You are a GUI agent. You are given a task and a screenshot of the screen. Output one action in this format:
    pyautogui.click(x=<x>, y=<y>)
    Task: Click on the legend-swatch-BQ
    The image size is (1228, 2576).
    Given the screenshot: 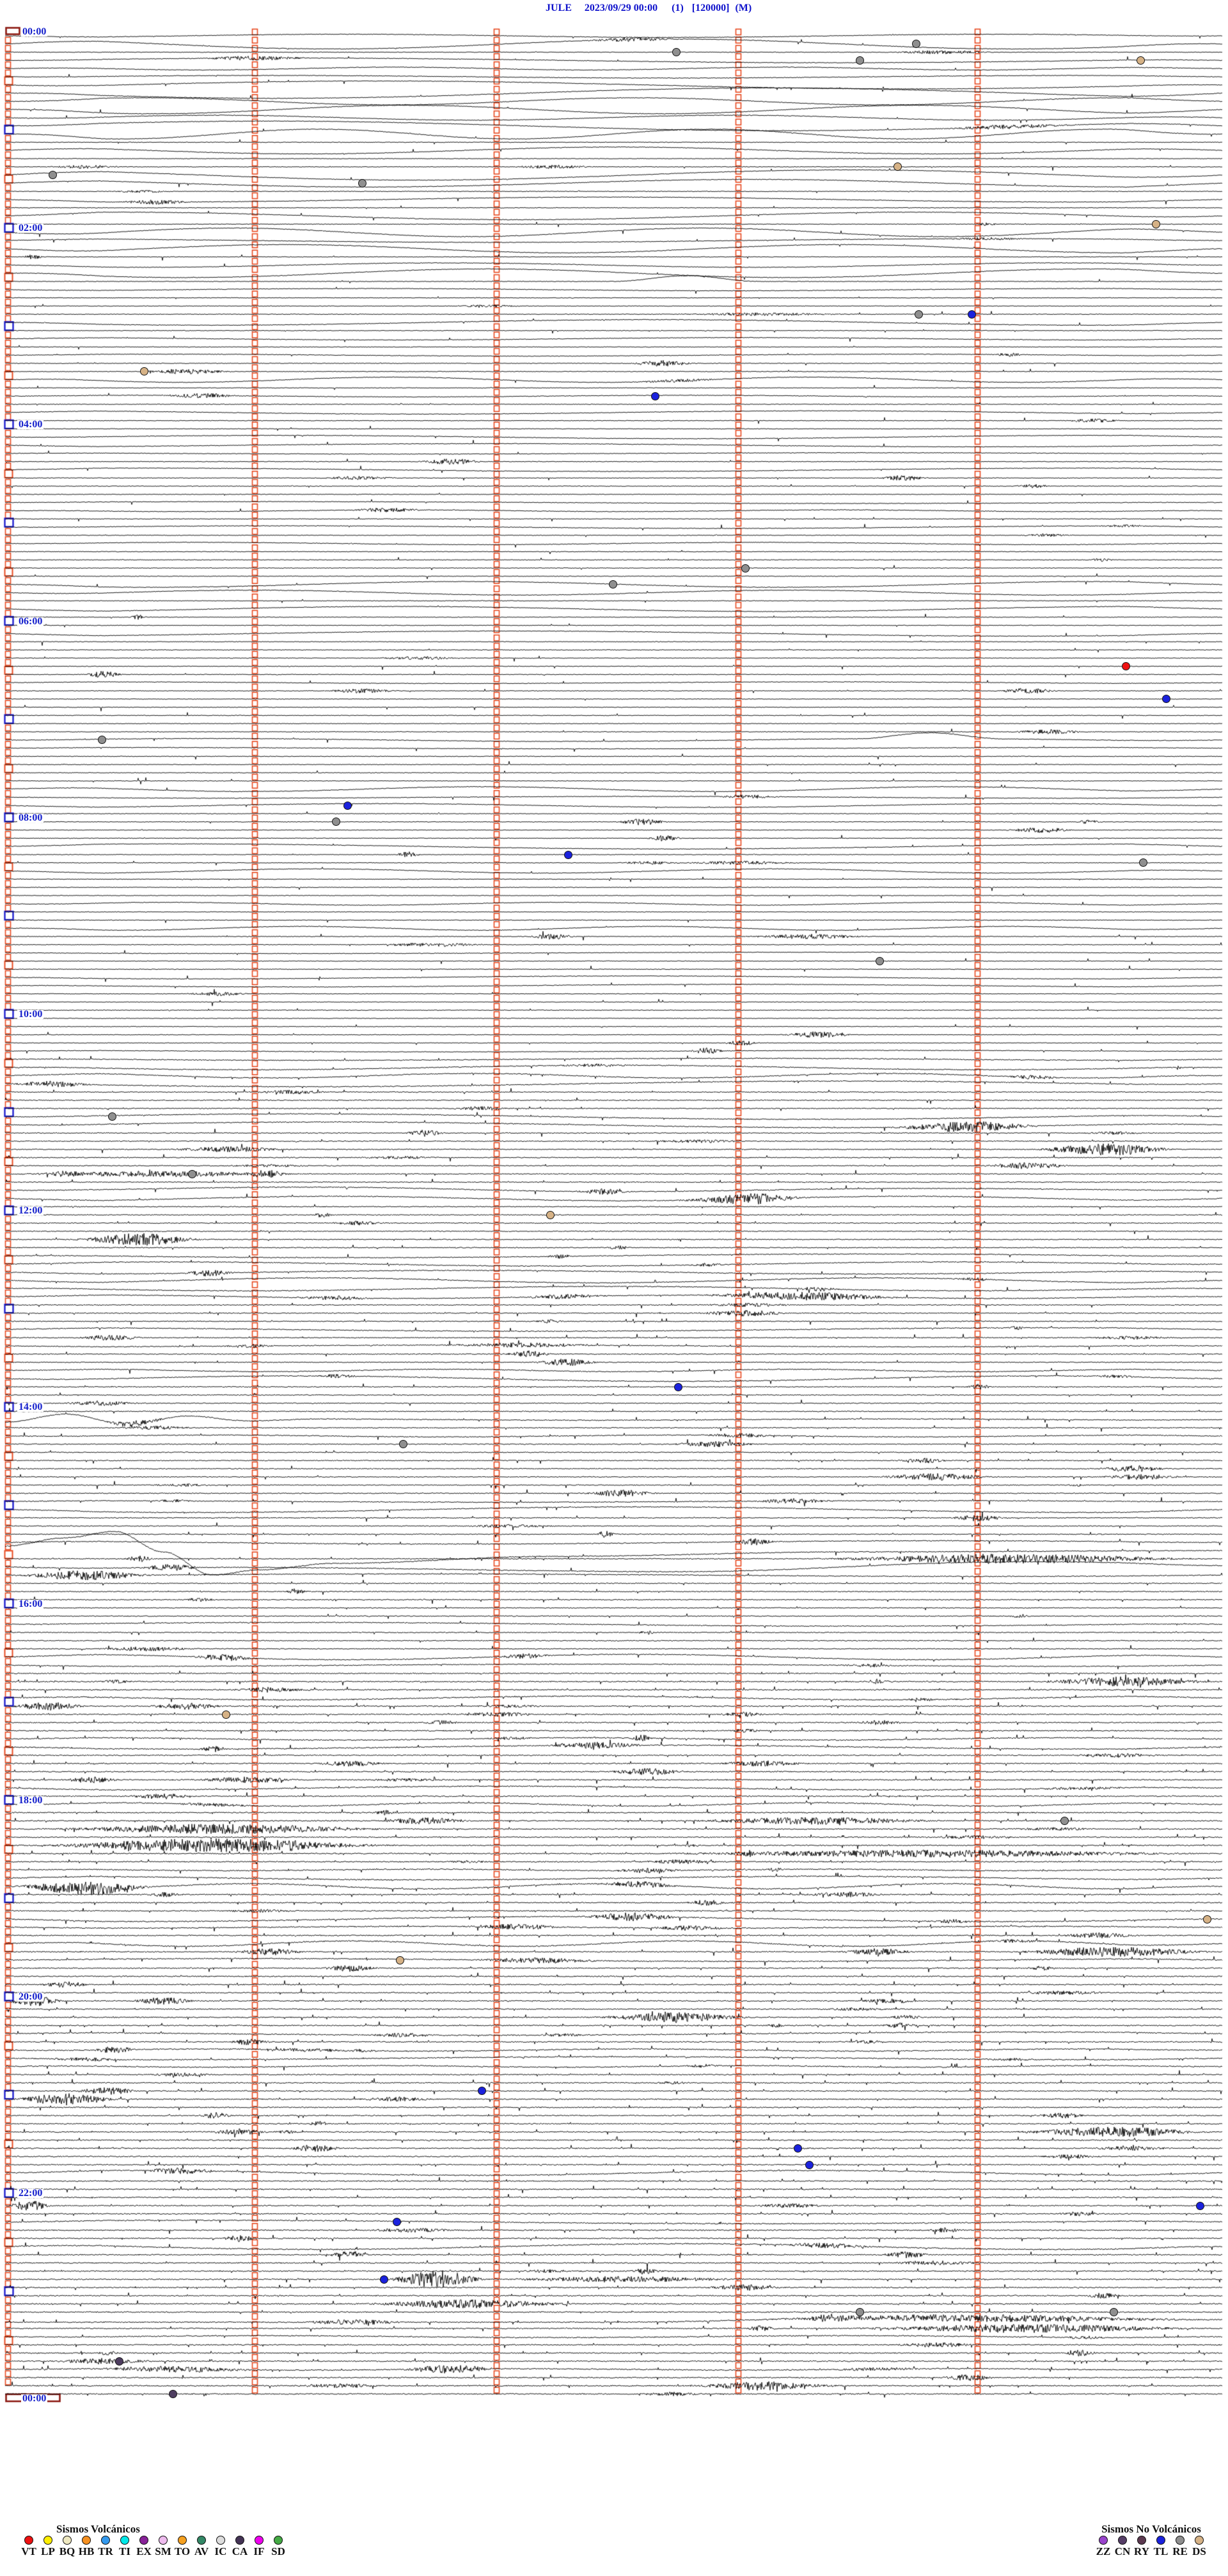 What is the action you would take?
    pyautogui.click(x=67, y=2540)
    